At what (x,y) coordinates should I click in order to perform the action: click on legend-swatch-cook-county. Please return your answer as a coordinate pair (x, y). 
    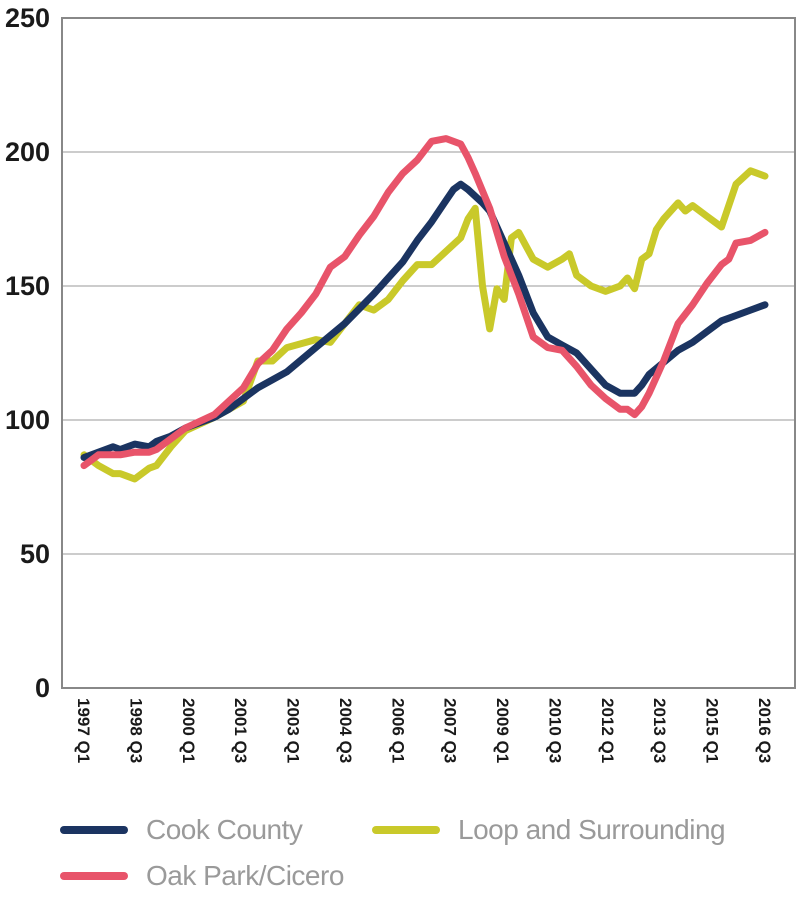
    Looking at the image, I should click on (94, 830).